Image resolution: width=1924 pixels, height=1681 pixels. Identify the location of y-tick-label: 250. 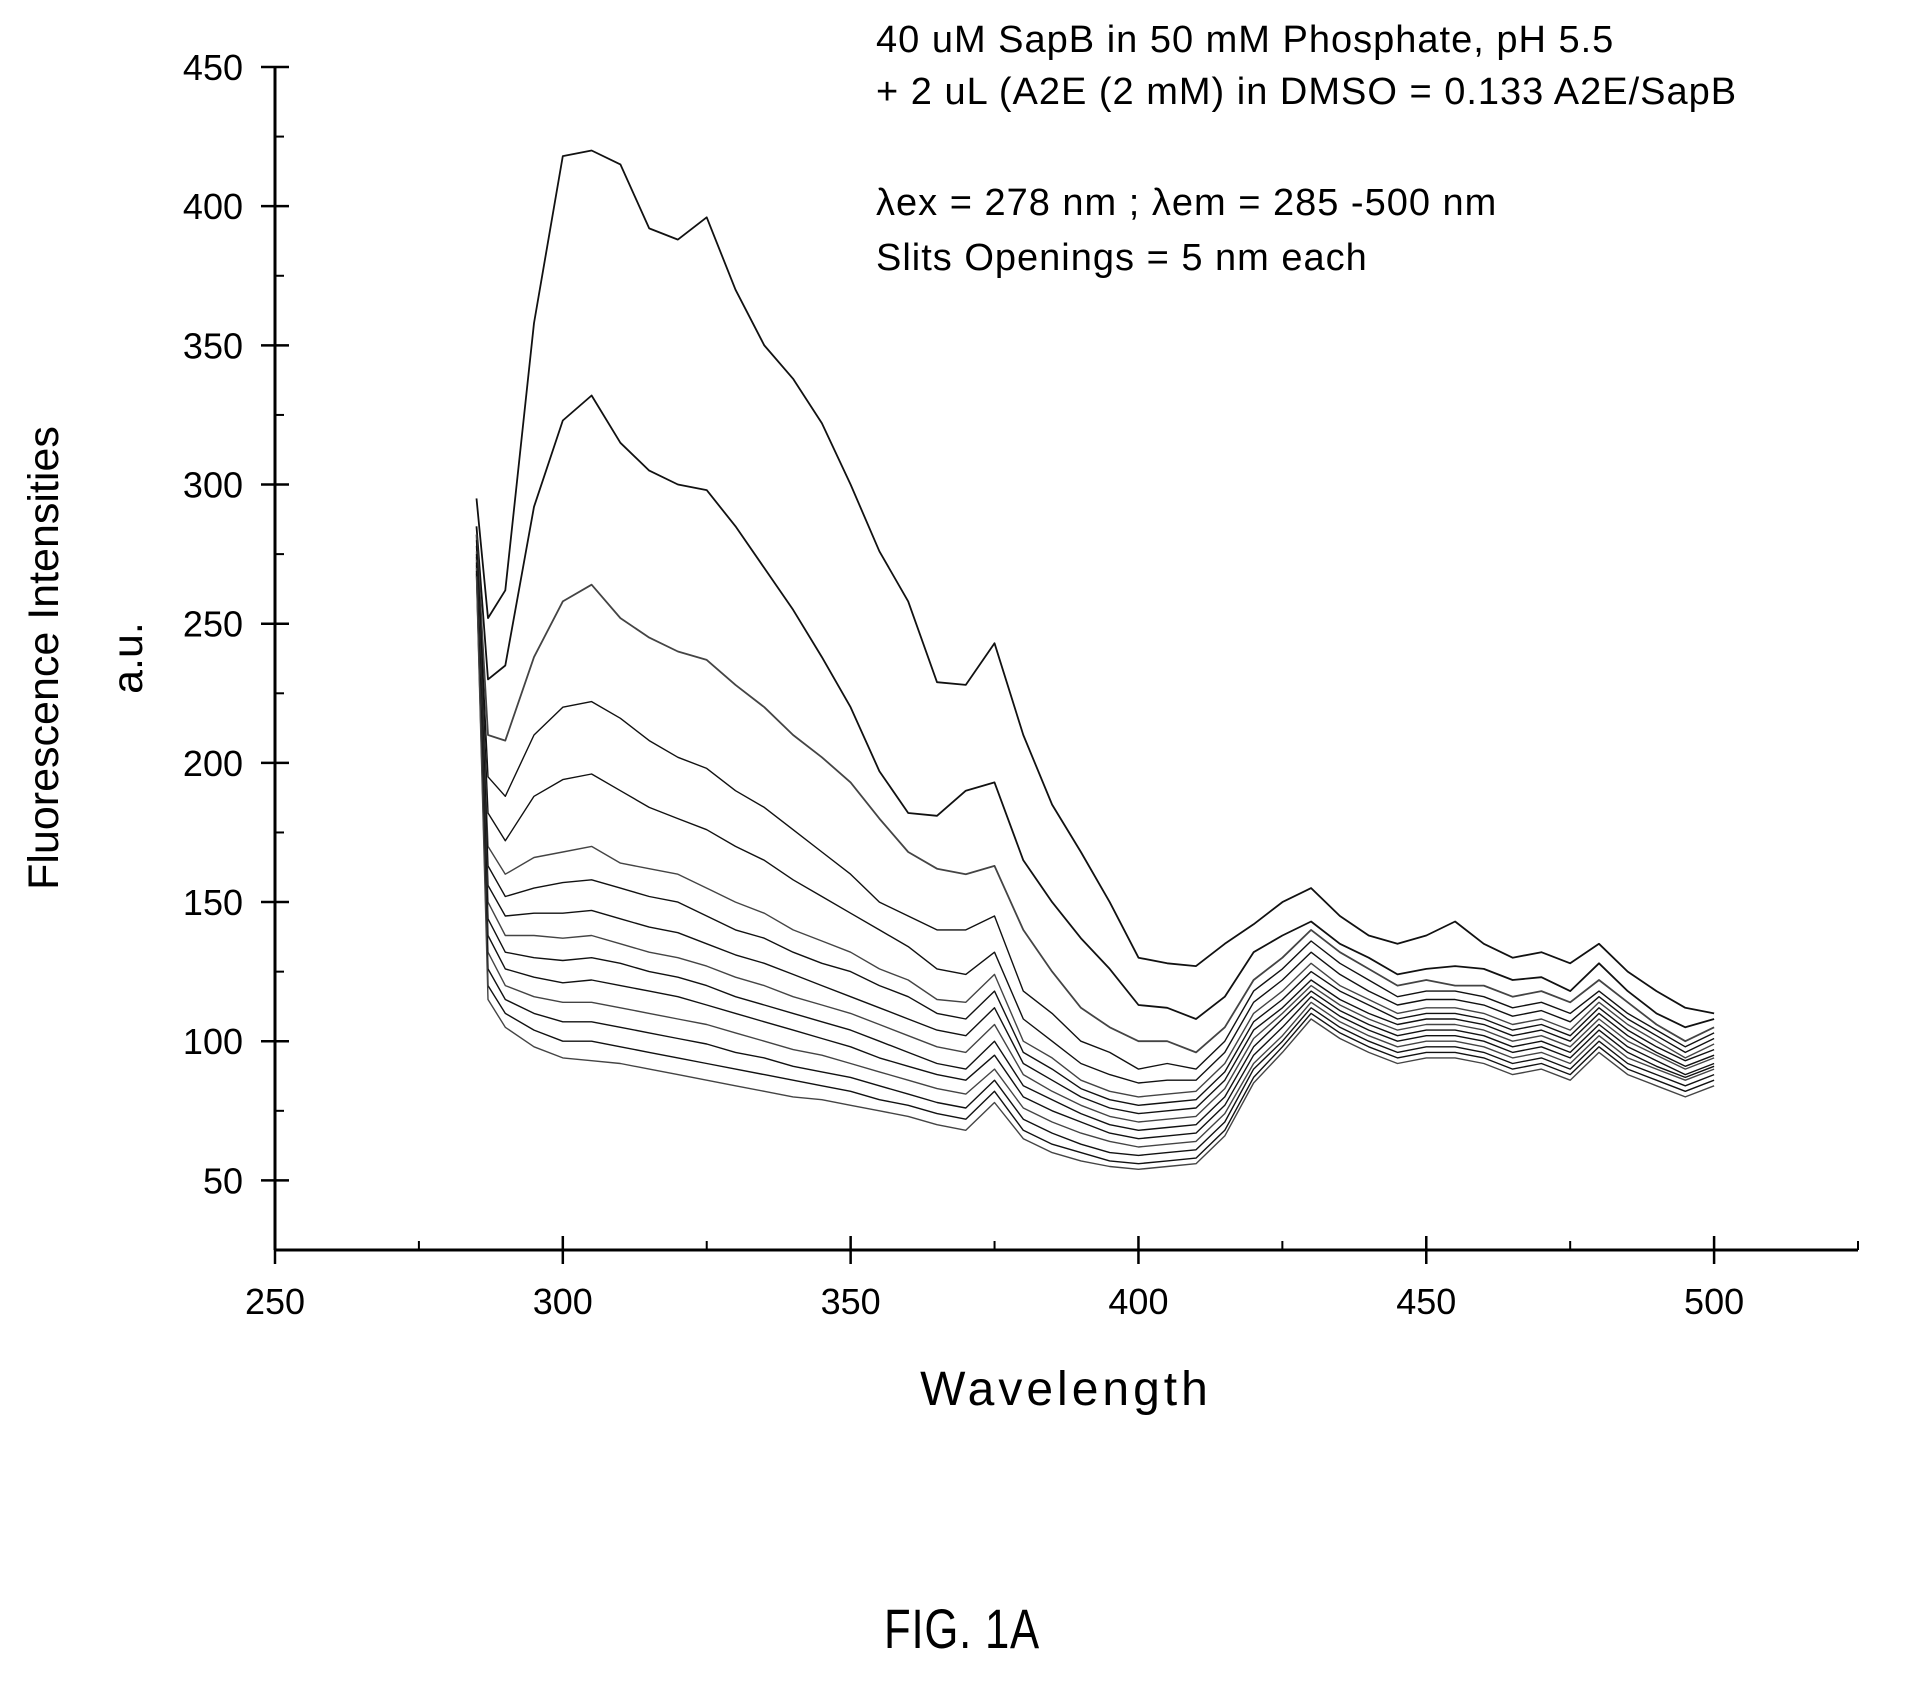
(213, 624).